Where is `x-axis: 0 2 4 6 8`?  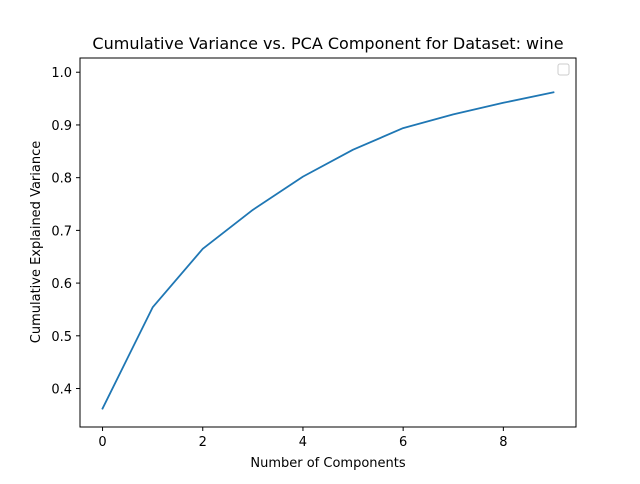
x-axis: 0 2 4 6 8 is located at coordinates (302, 438).